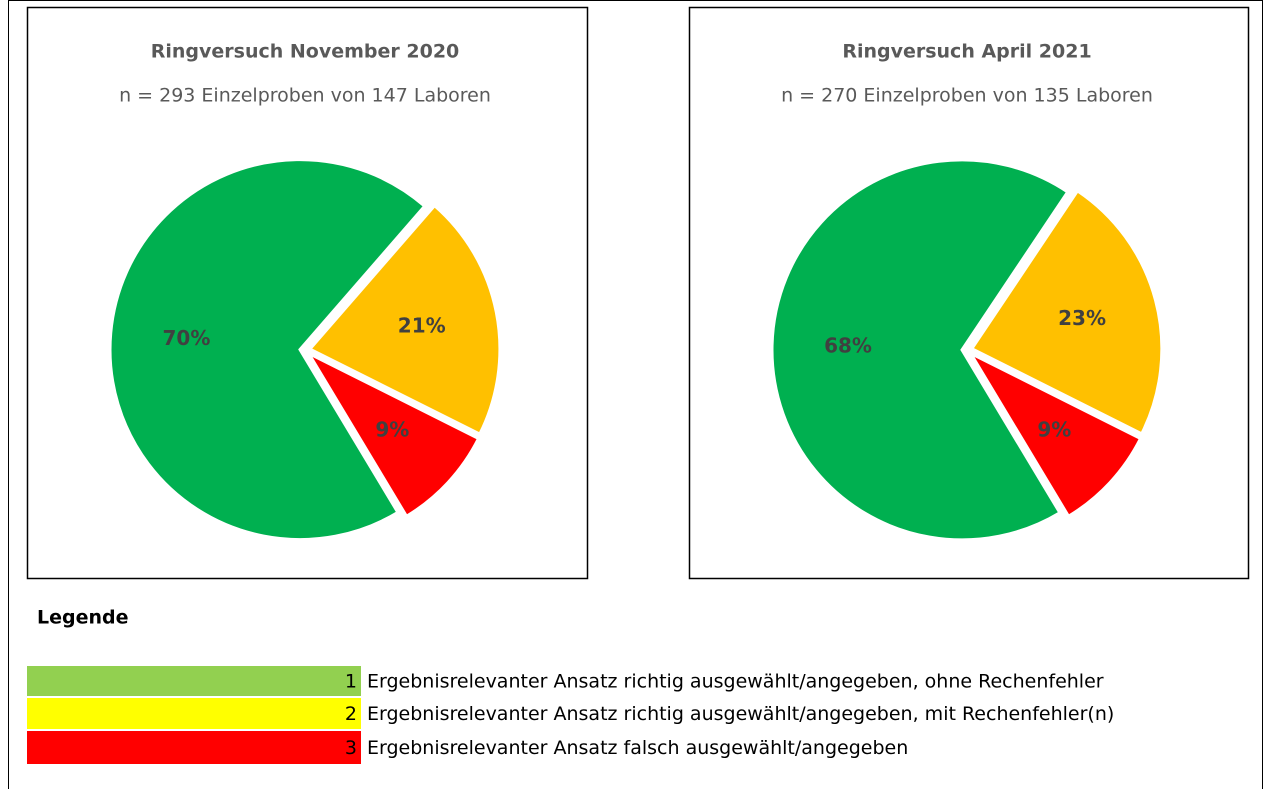  What do you see at coordinates (848, 346) in the screenshot?
I see `data-label: 68%` at bounding box center [848, 346].